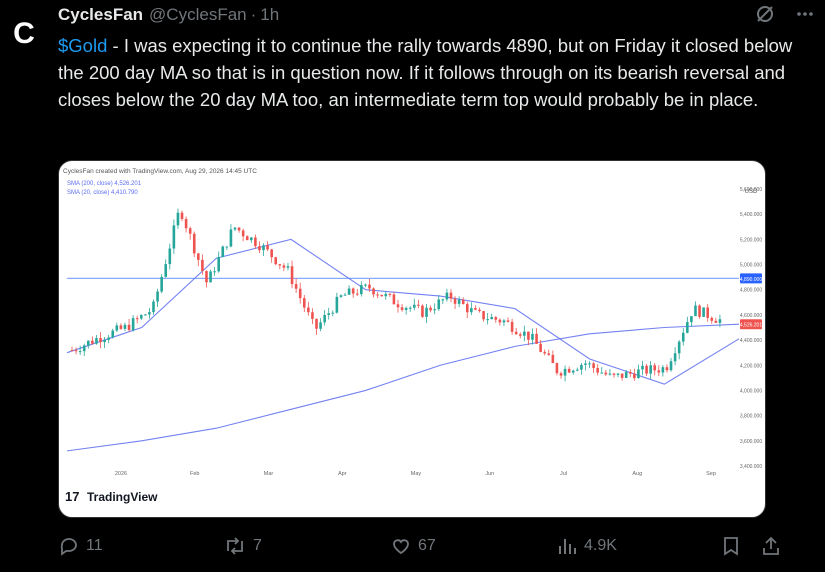 The height and width of the screenshot is (572, 825). I want to click on y-tick-label: 4,000.000, so click(751, 391).